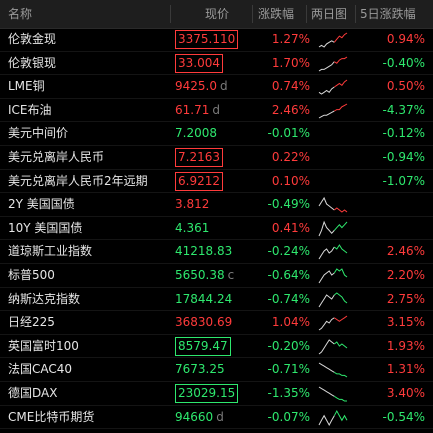  I want to click on table-row: 标普500 5650.38 c -0.64% 2.20%, so click(216, 276).